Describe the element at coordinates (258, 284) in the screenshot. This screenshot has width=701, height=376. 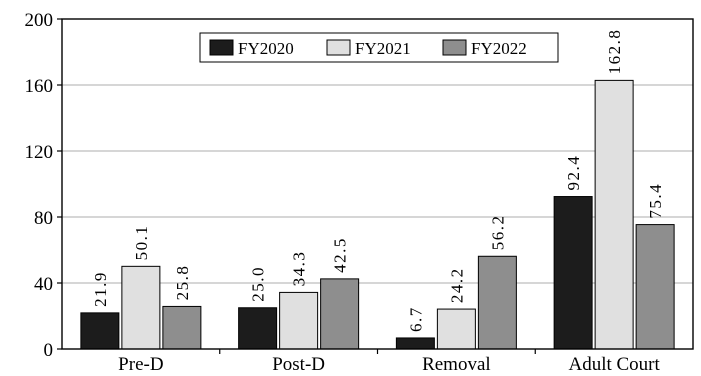
I see `data-label: 25.0` at that location.